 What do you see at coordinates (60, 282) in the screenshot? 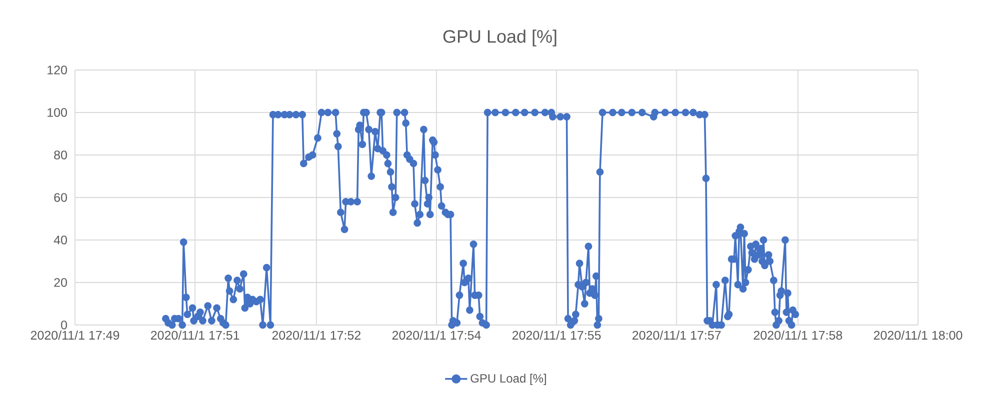
I see `y-tick-label: 20` at bounding box center [60, 282].